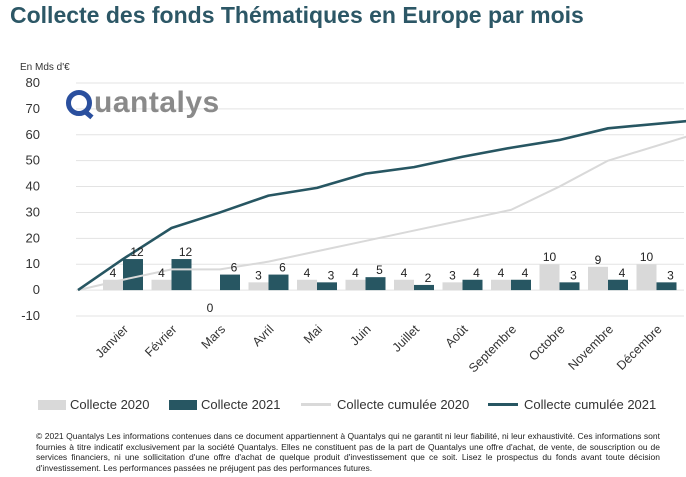 Image resolution: width=686 pixels, height=477 pixels. I want to click on data-label-2020-7: 4, so click(404, 273).